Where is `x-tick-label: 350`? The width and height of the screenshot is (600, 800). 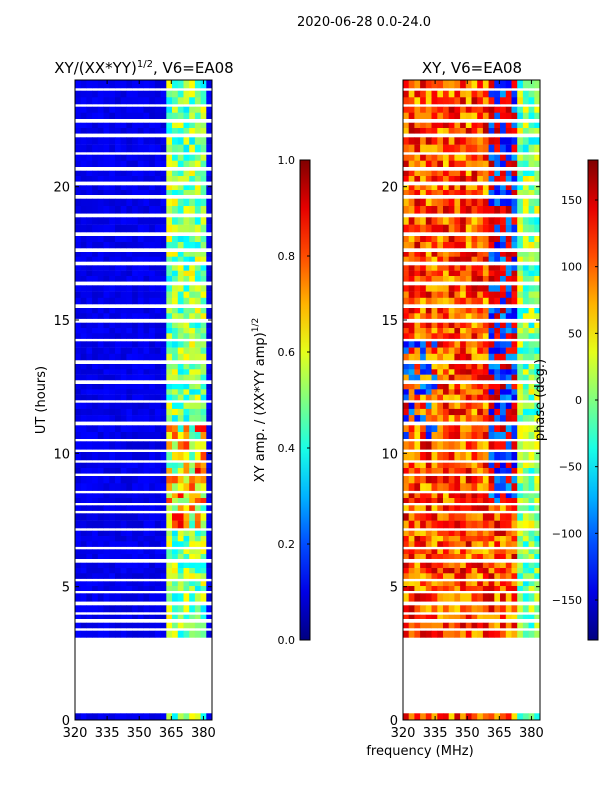 x-tick-label: 350 is located at coordinates (467, 733).